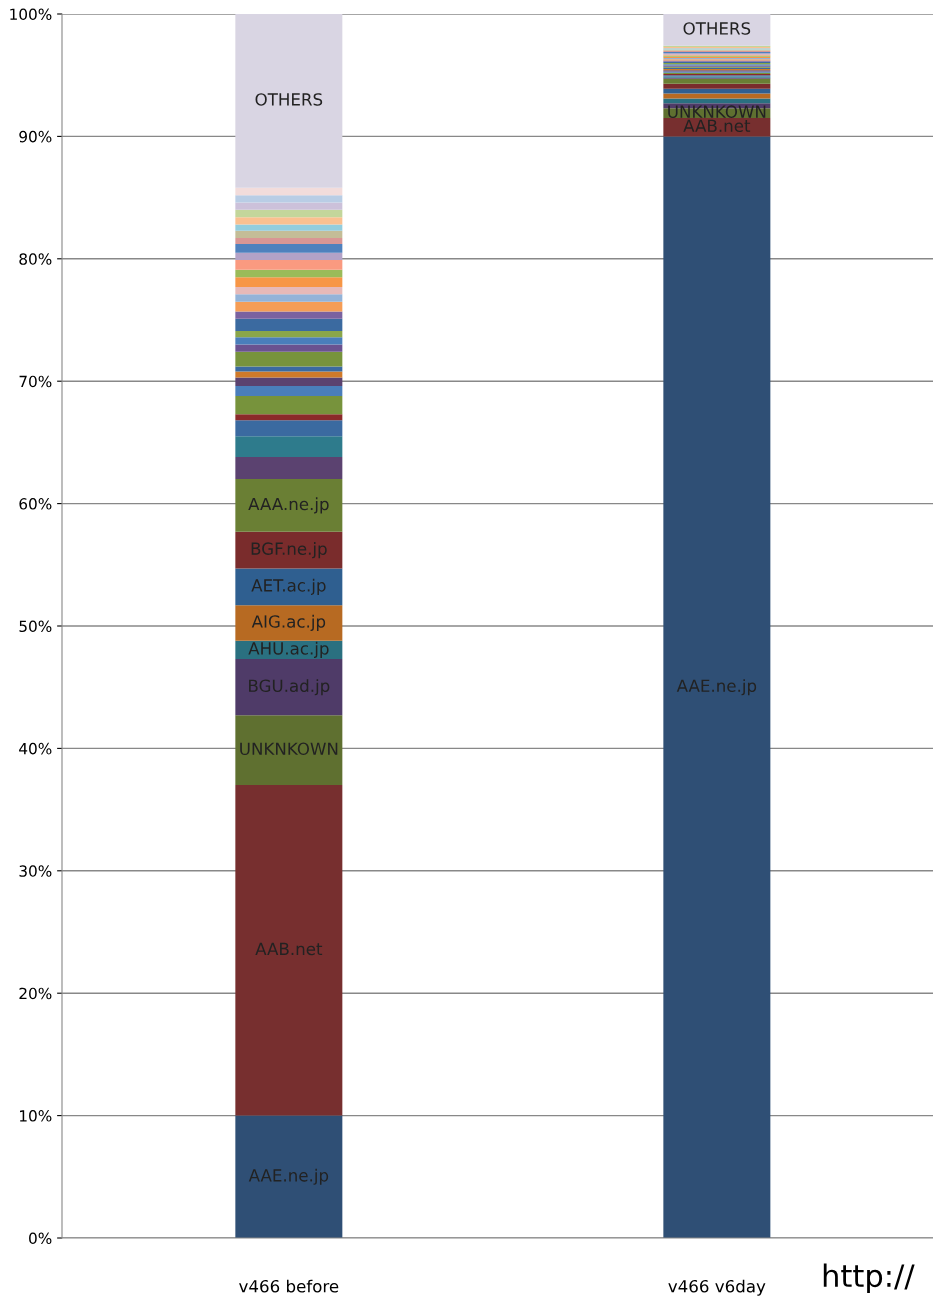 The image size is (933, 1297). I want to click on y-tick-label: 10%, so click(36, 1116).